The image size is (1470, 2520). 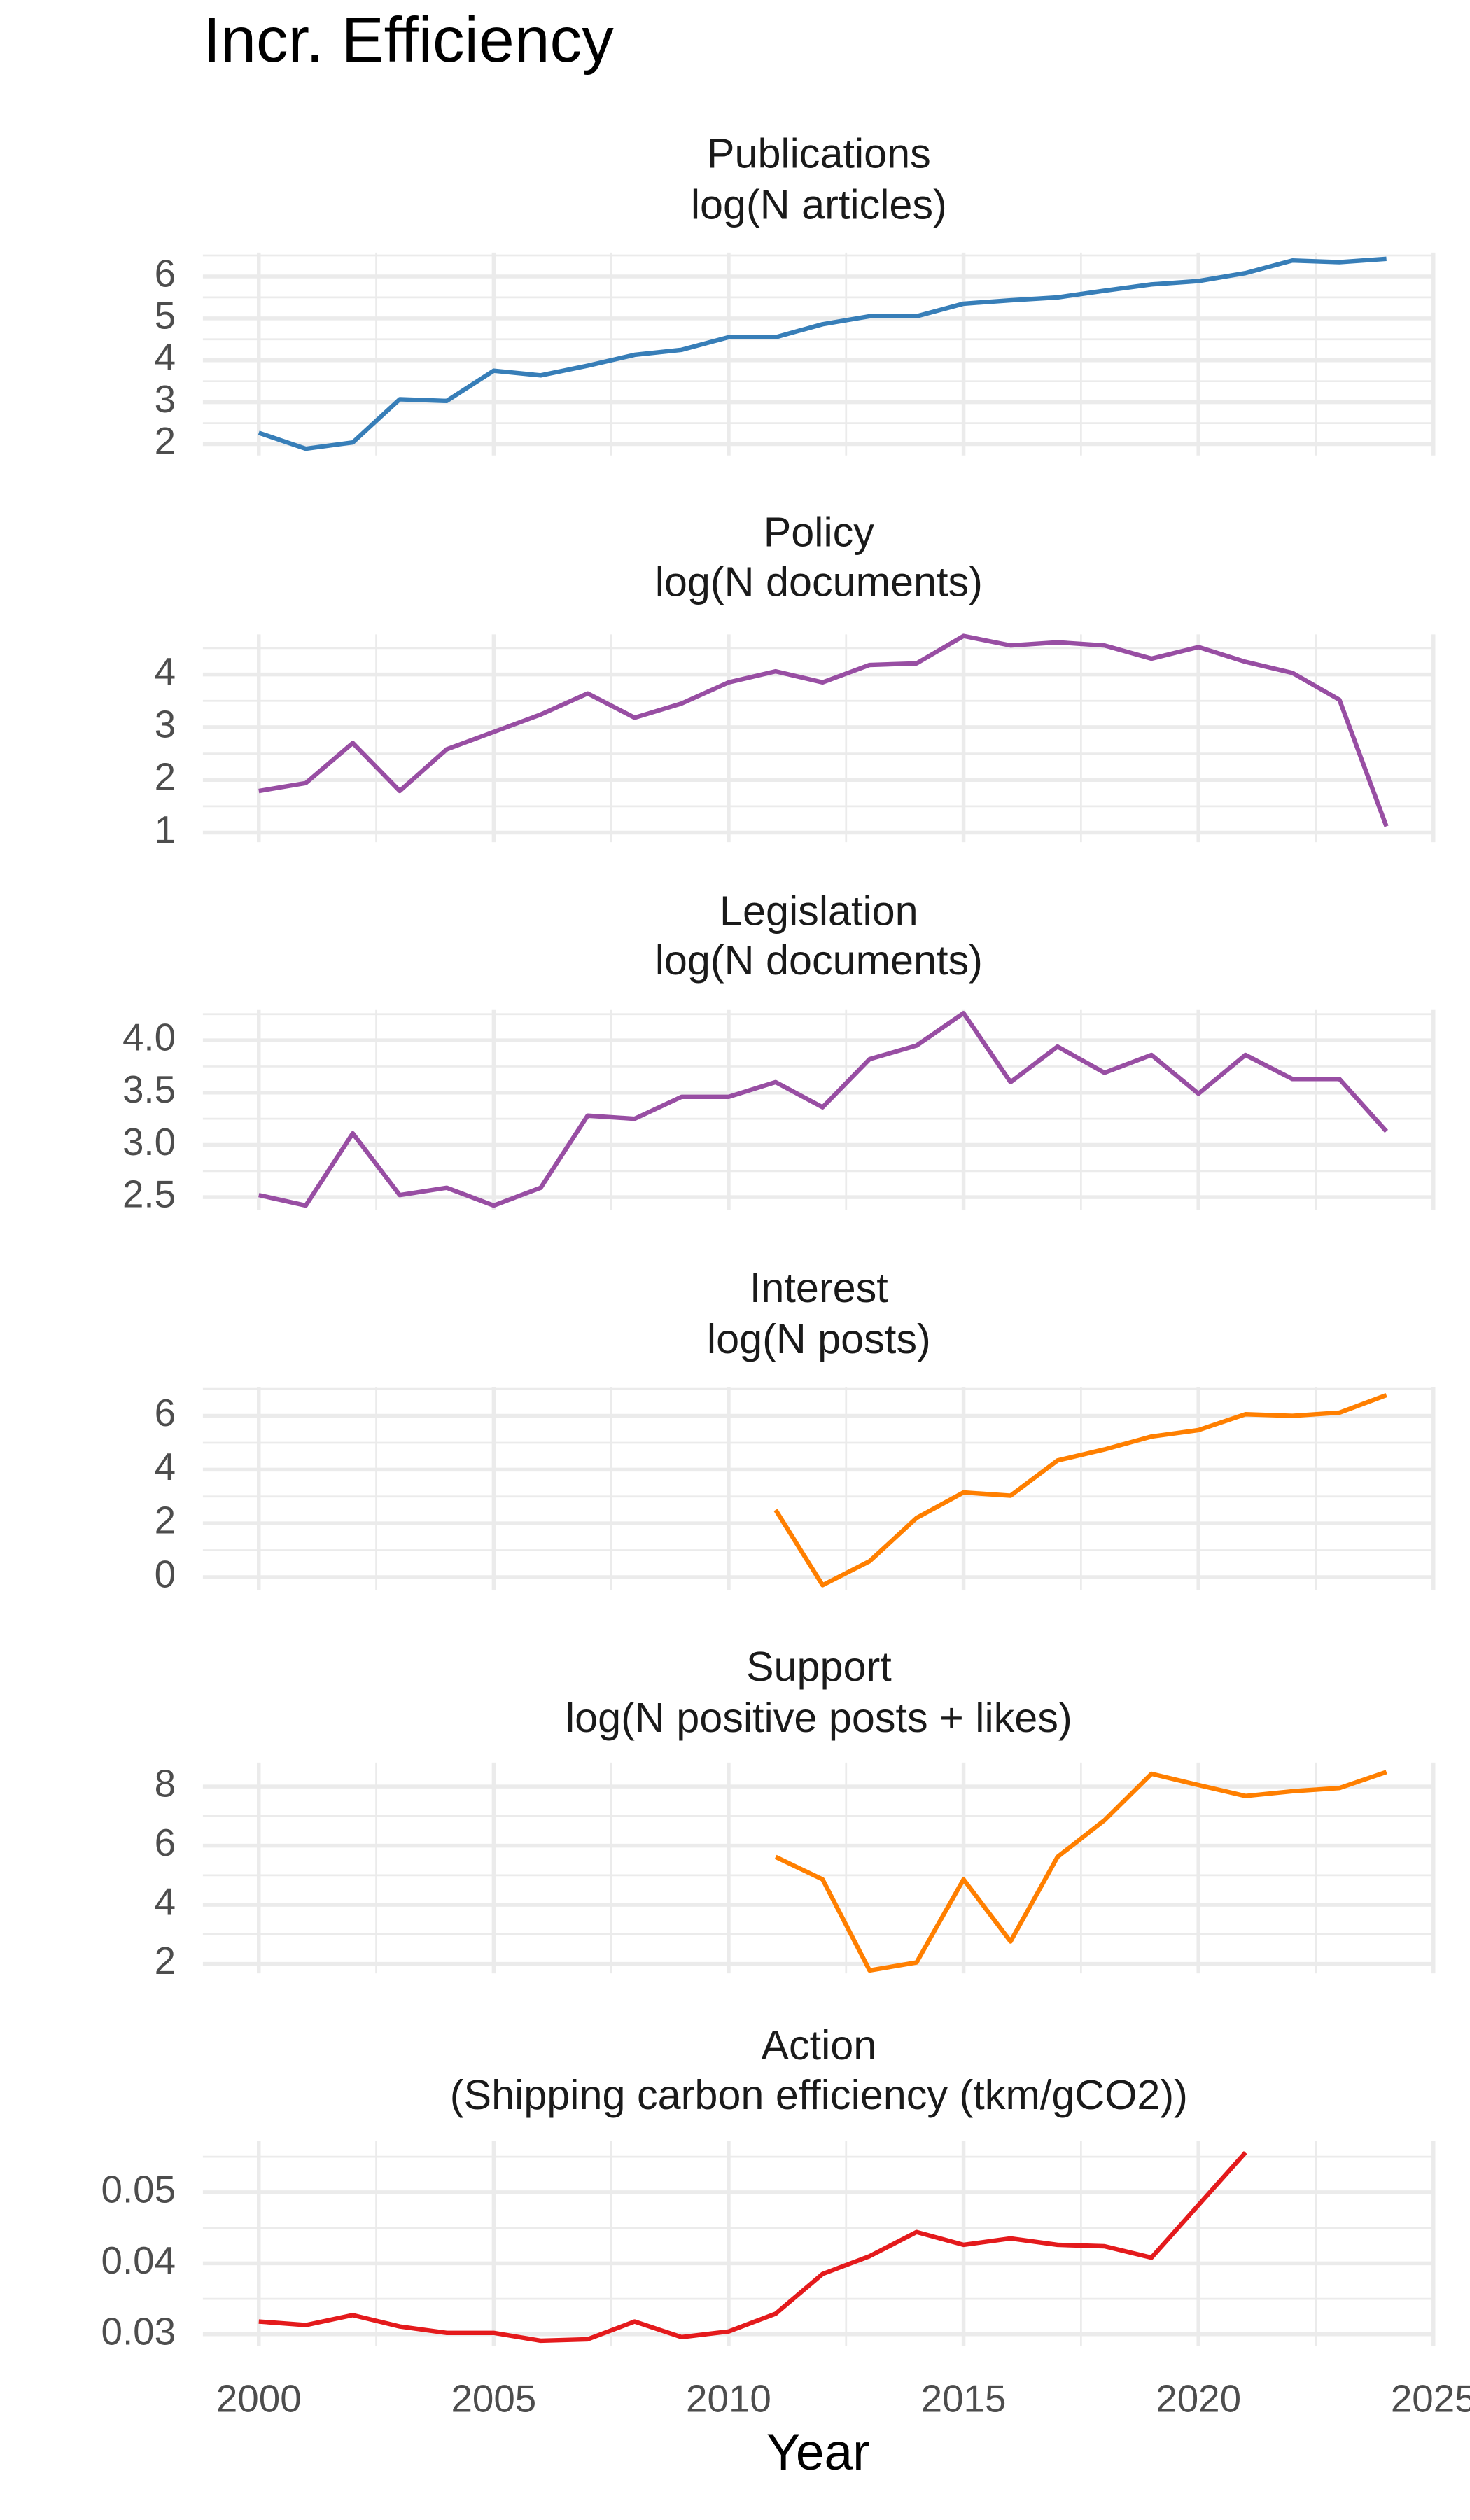 I want to click on y-tick-label: 0.03, so click(x=138, y=2331).